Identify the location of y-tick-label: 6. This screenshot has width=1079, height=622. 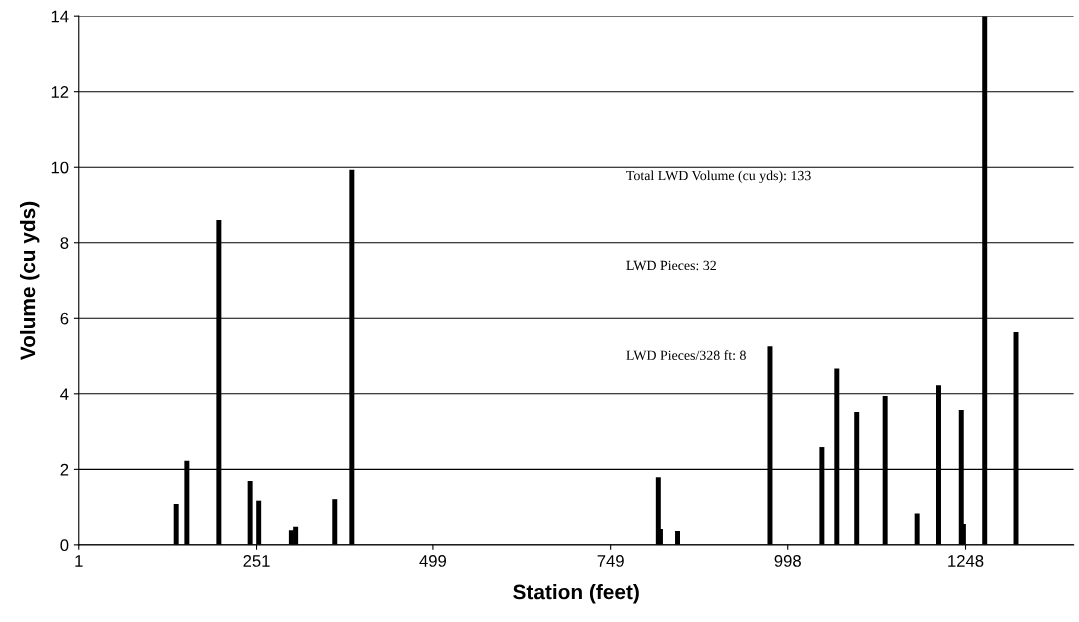
(64, 318).